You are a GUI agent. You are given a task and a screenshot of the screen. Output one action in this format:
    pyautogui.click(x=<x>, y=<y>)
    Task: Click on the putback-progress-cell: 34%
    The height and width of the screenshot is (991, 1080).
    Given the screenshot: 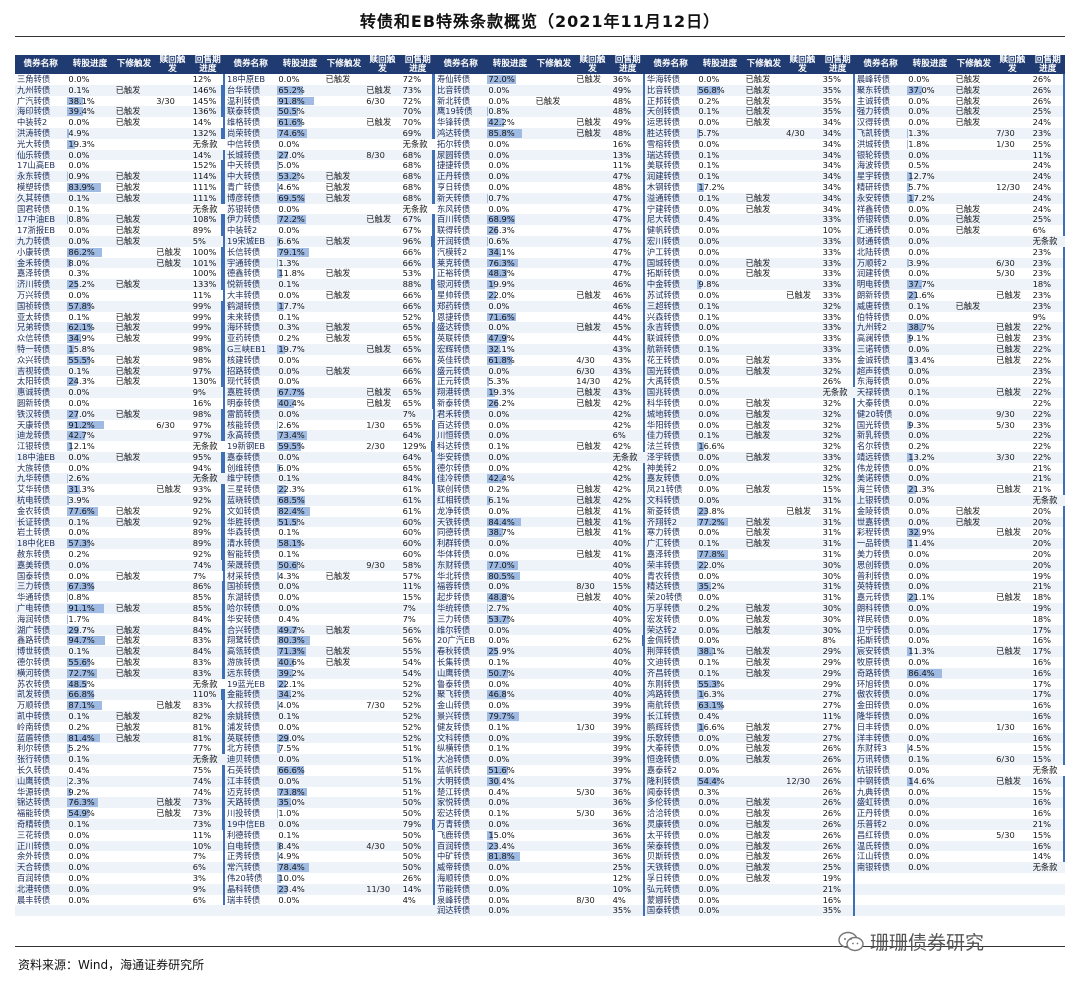 What is the action you would take?
    pyautogui.click(x=837, y=122)
    